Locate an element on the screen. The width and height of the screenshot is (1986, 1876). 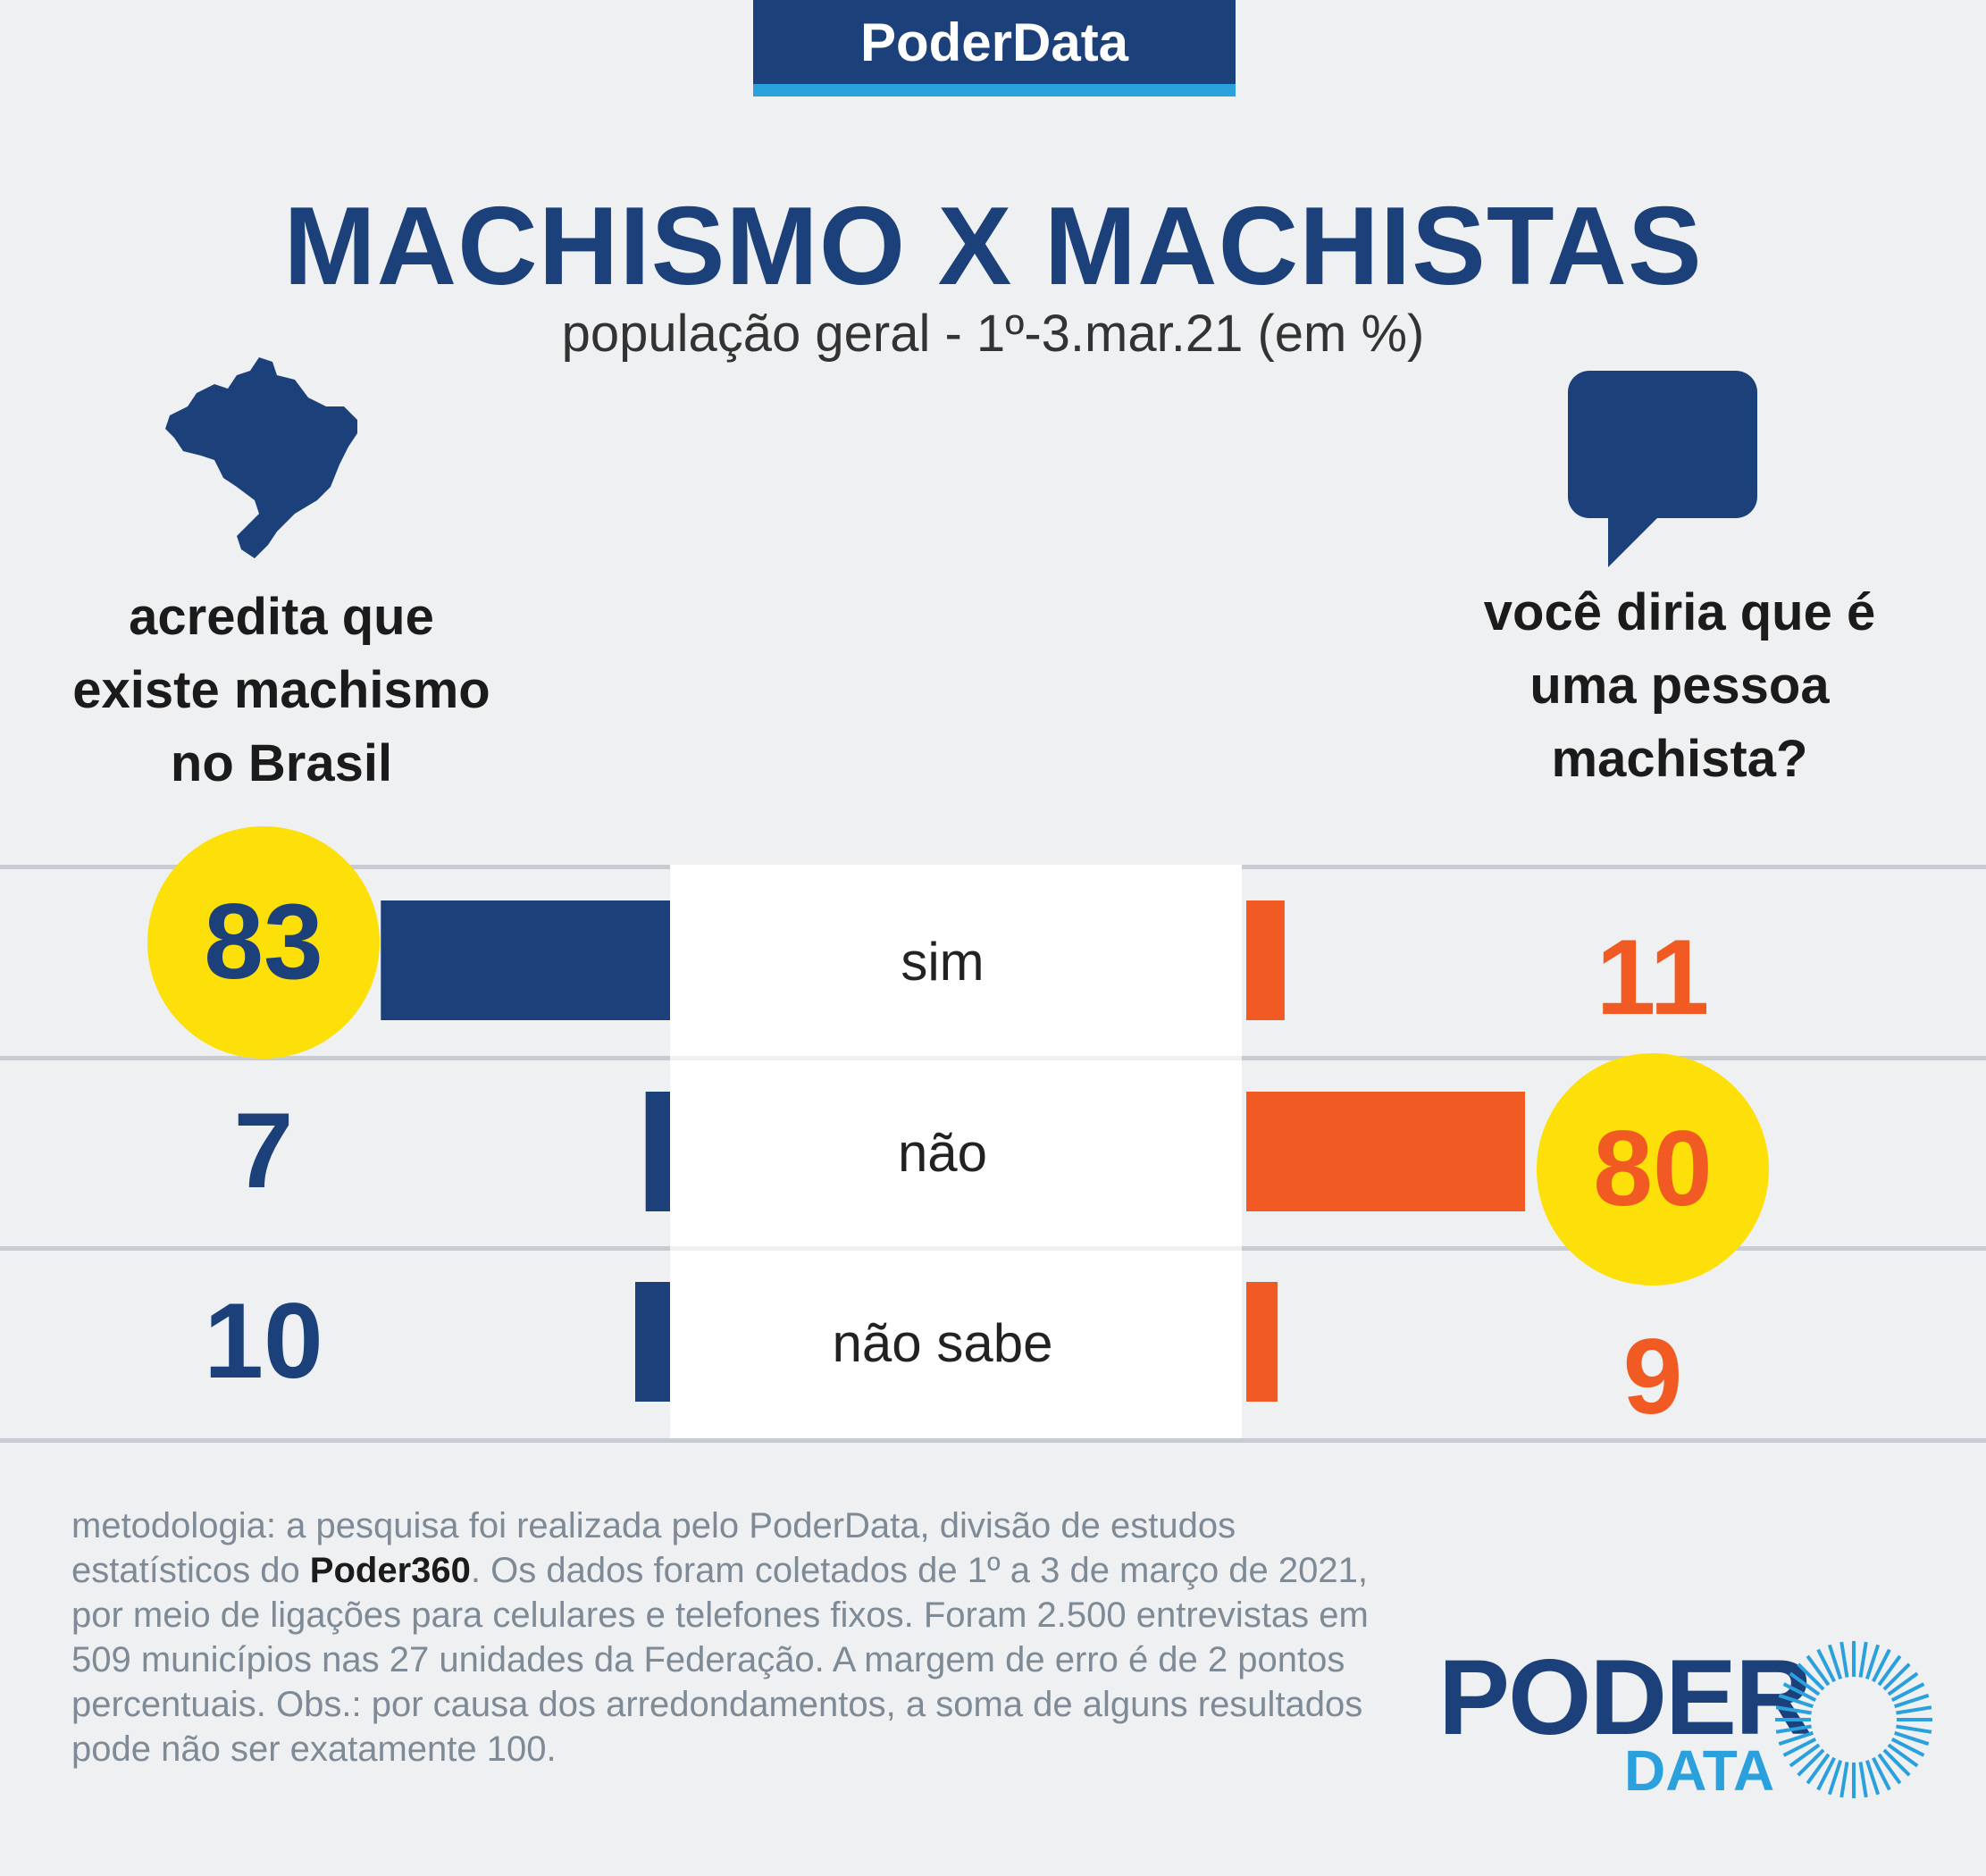
category-label: sim is located at coordinates (942, 962).